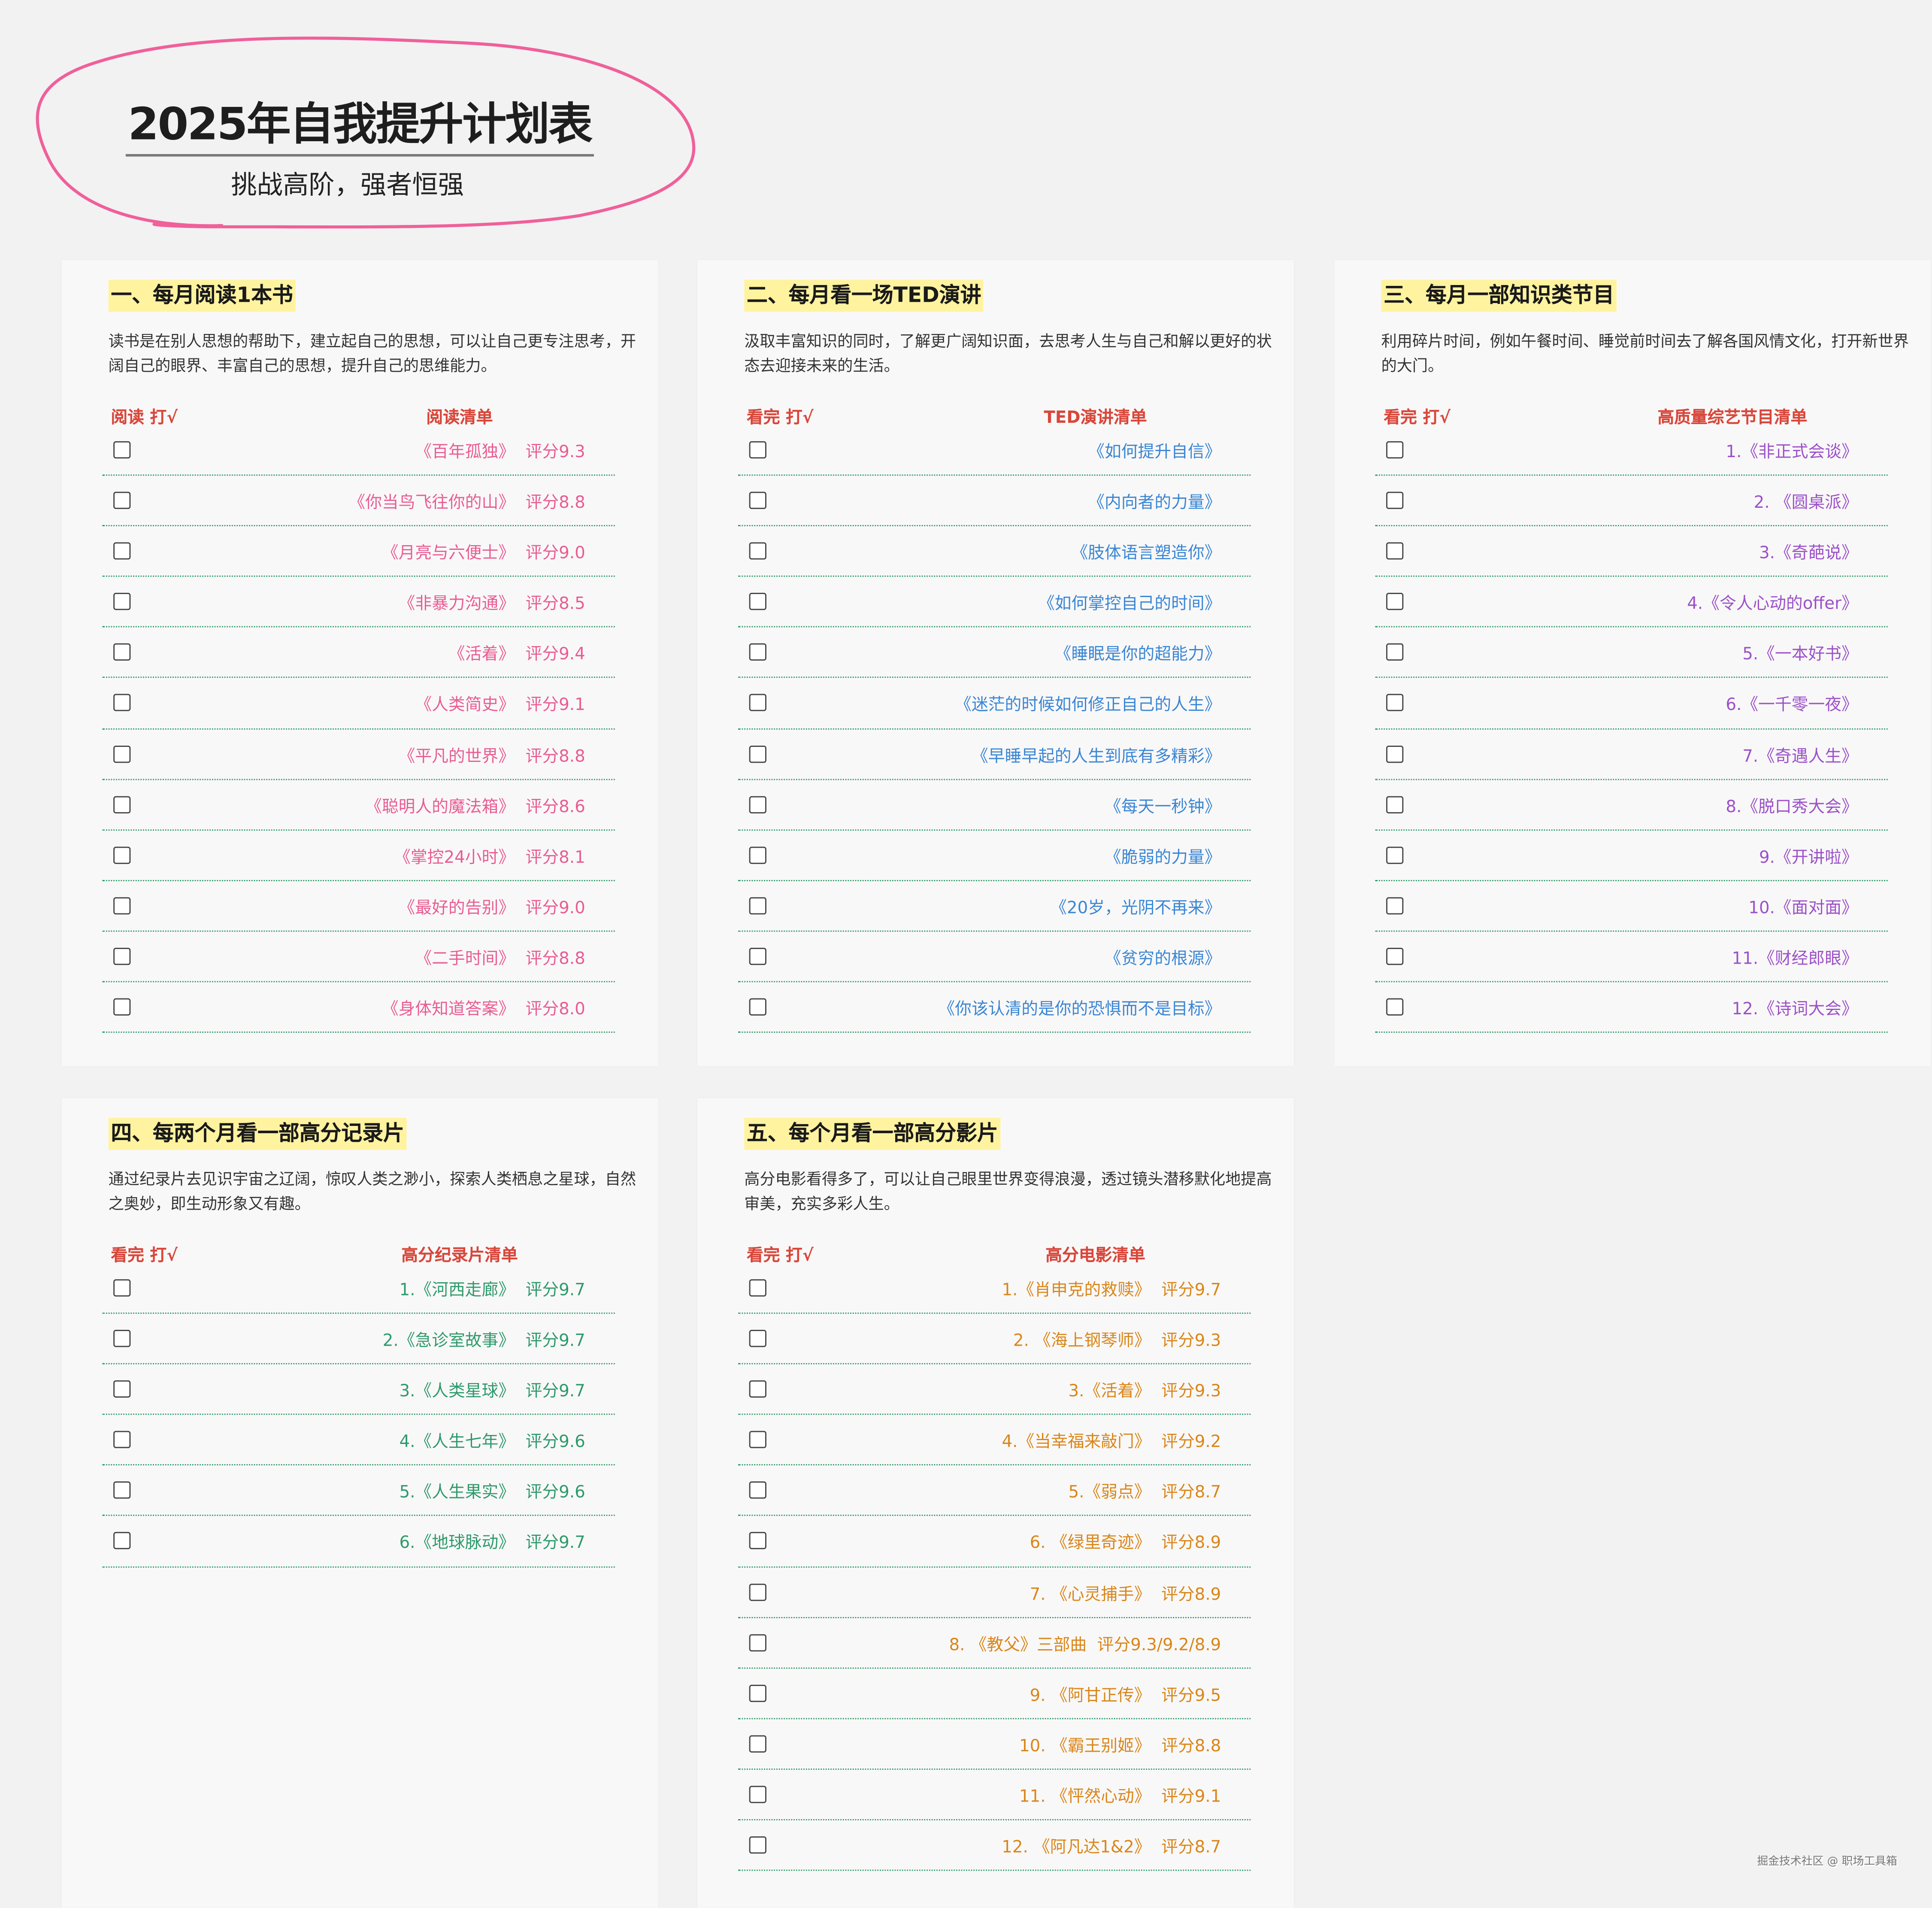 The height and width of the screenshot is (1908, 1932). What do you see at coordinates (1631, 552) in the screenshot?
I see `list-item: 3.《奇葩说》` at bounding box center [1631, 552].